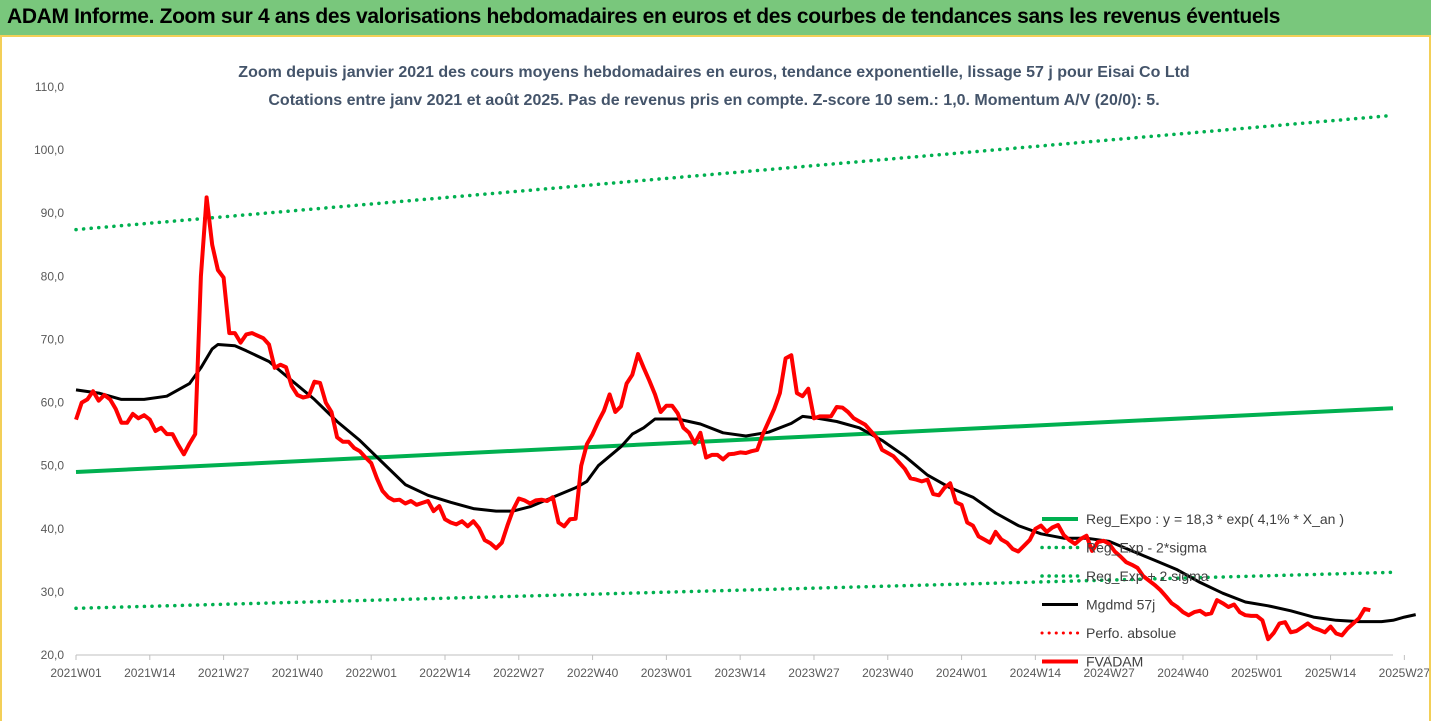 The width and height of the screenshot is (1431, 721). What do you see at coordinates (740, 673) in the screenshot?
I see `x-tick-label: 2023W14` at bounding box center [740, 673].